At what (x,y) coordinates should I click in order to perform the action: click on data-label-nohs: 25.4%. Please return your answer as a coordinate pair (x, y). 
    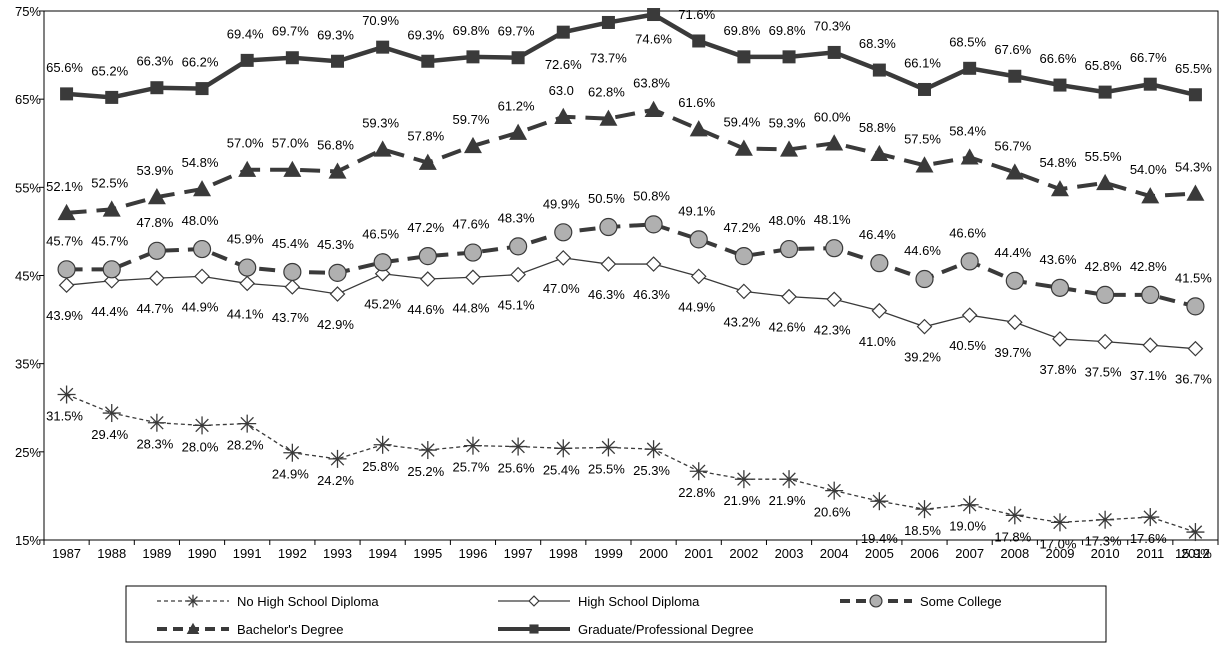
    Looking at the image, I should click on (561, 469).